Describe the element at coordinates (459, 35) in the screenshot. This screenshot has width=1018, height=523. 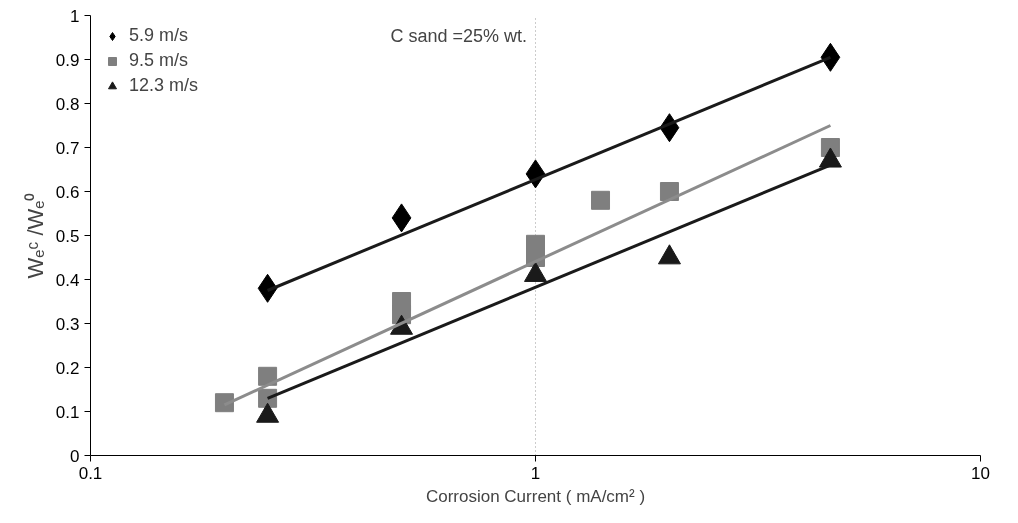
I see `annotation: C sand =25% wt.` at that location.